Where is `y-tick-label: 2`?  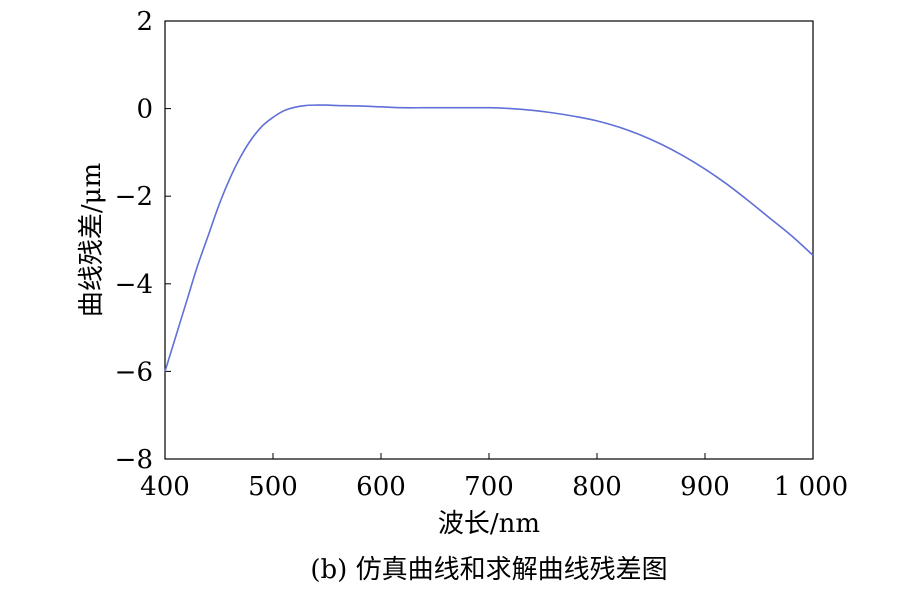 y-tick-label: 2 is located at coordinates (144, 22).